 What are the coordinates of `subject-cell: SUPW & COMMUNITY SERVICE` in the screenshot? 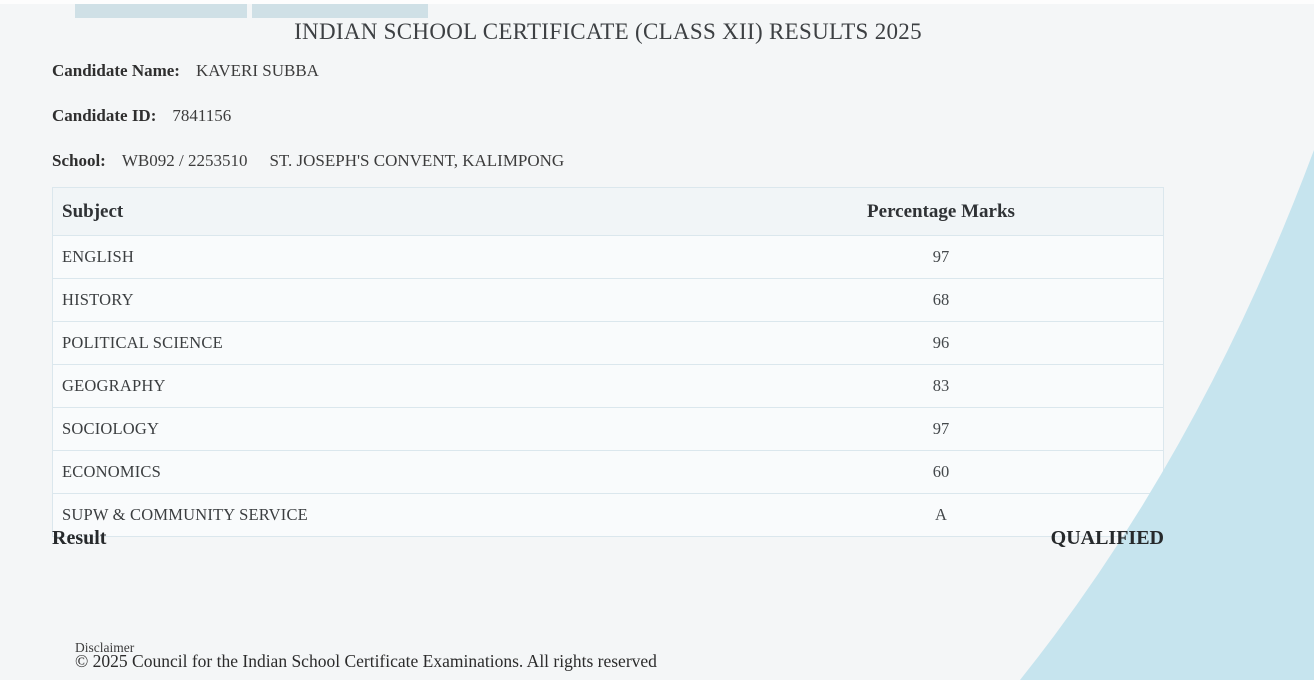 It's located at (385, 515).